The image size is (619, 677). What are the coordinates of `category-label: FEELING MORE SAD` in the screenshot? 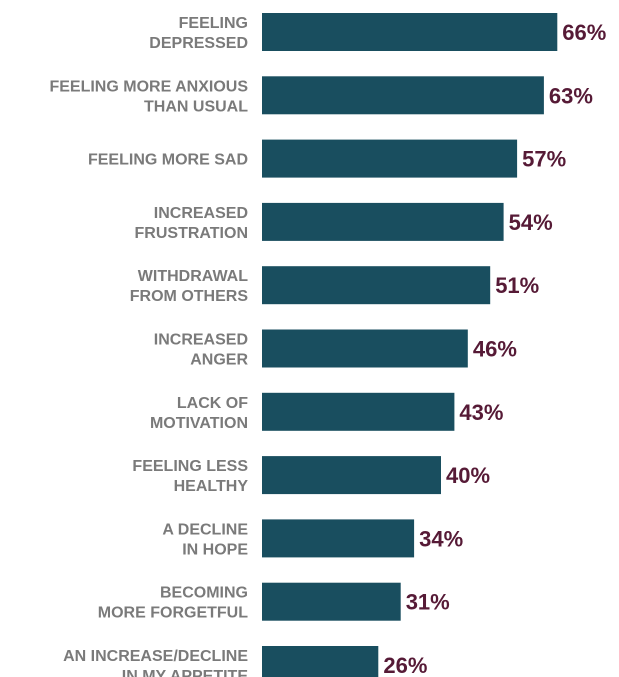 It's located at (168, 160).